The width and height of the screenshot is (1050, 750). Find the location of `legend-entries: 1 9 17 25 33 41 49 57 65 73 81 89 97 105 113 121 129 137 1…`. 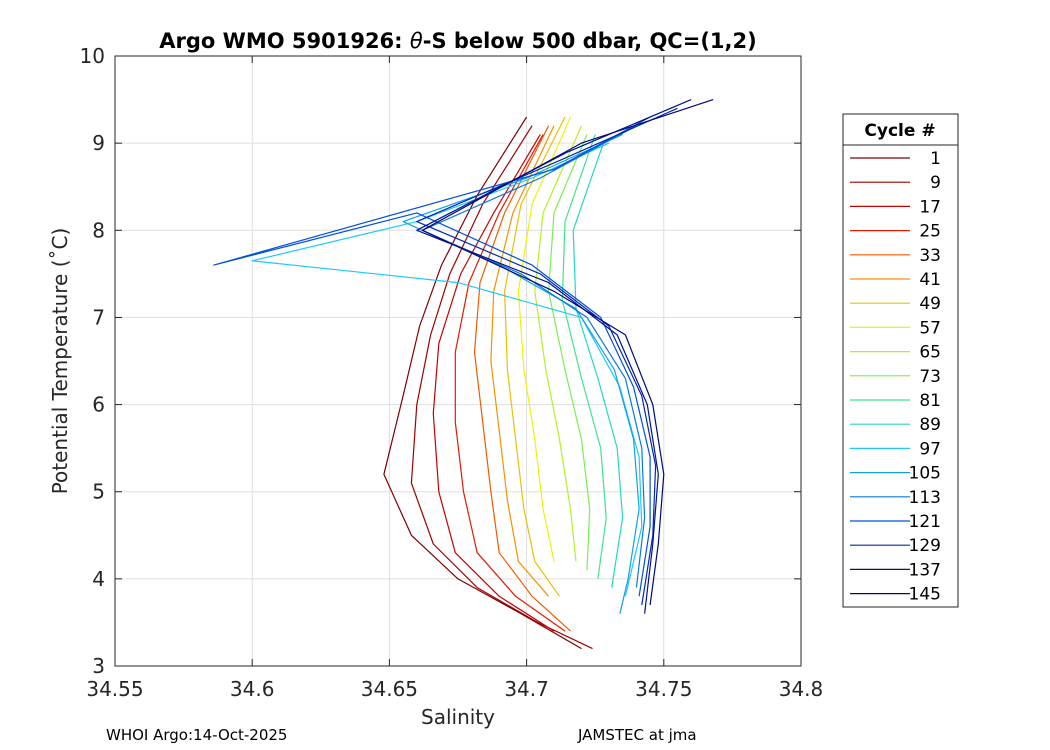

legend-entries: 1 9 17 25 33 41 49 57 65 73 81 89 97 105 113 121 129 137 1… is located at coordinates (895, 377).